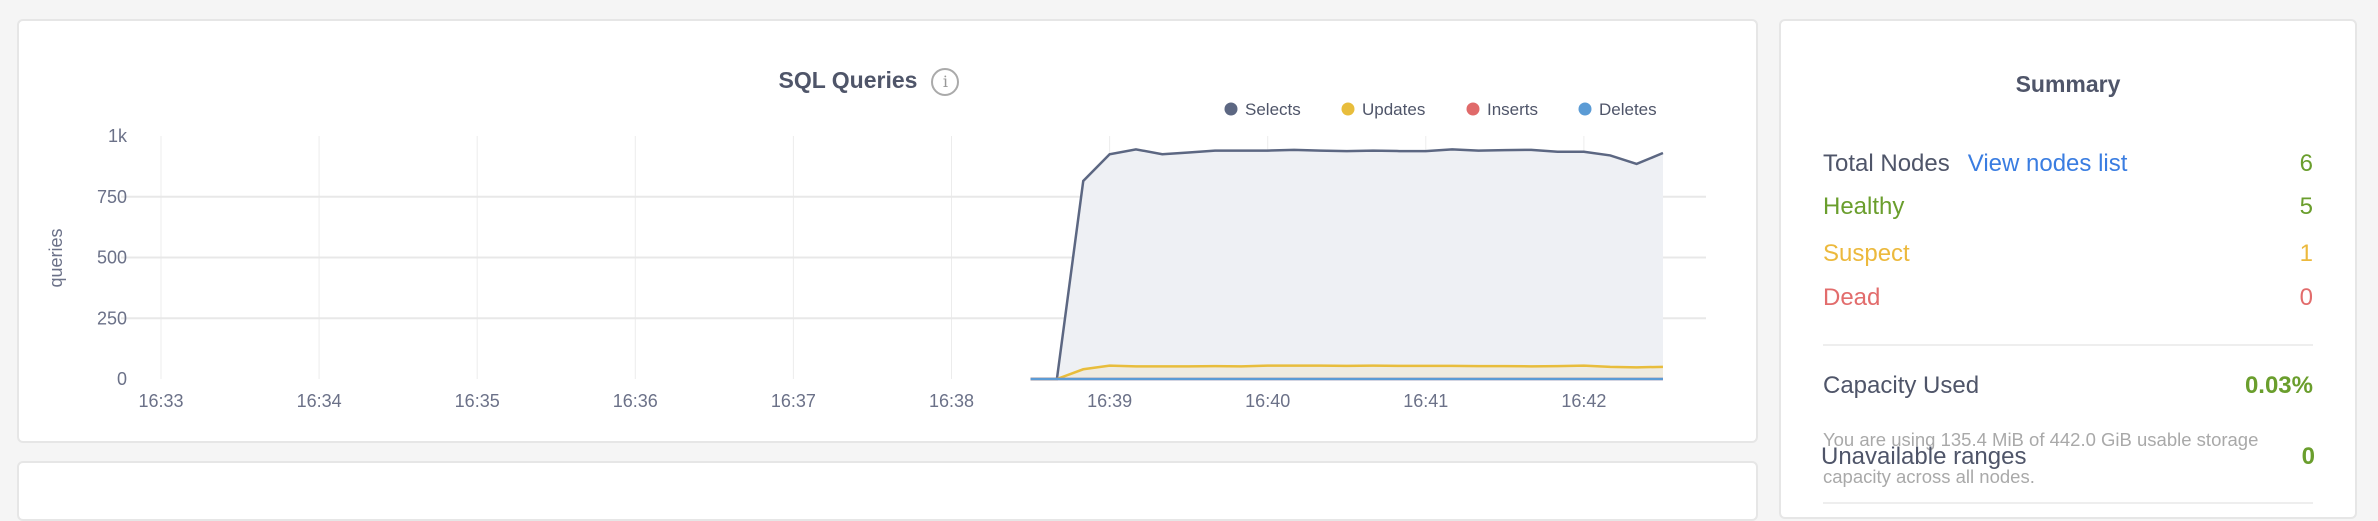  Describe the element at coordinates (1393, 109) in the screenshot. I see `legend-label-updates: Updates` at that location.